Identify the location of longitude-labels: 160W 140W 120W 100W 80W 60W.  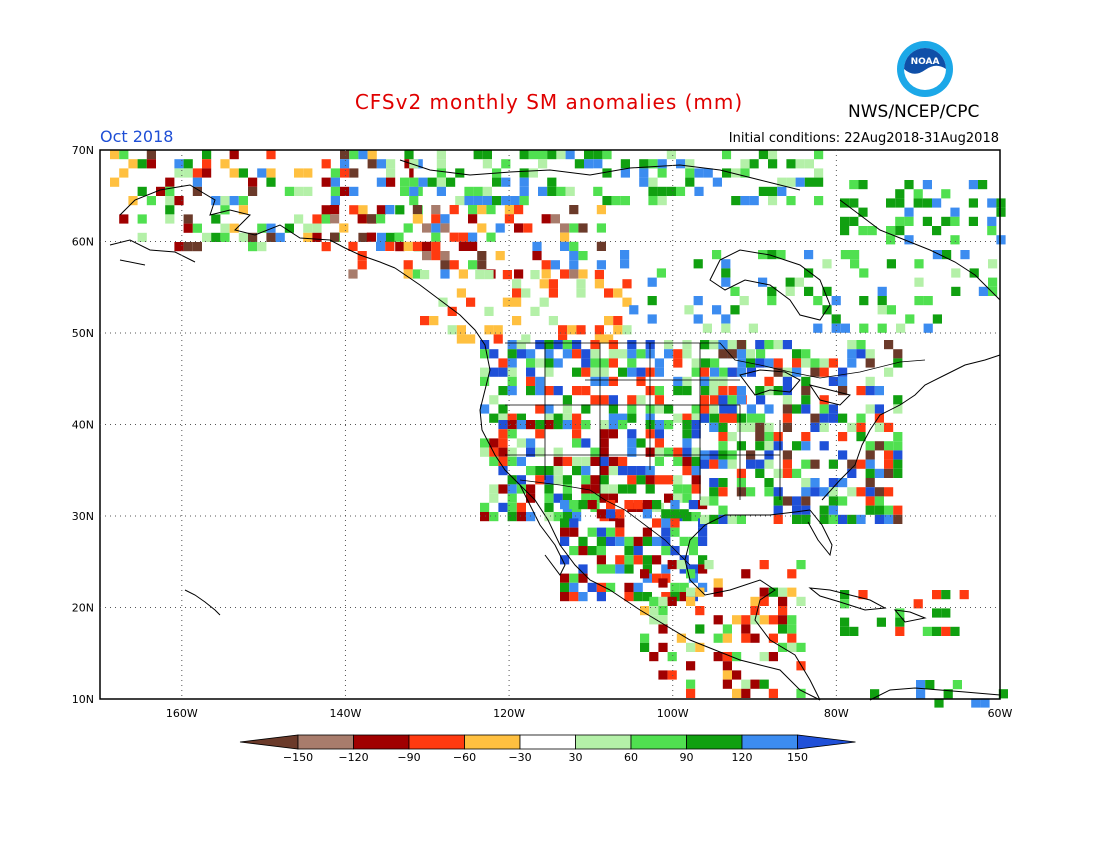
(589, 713).